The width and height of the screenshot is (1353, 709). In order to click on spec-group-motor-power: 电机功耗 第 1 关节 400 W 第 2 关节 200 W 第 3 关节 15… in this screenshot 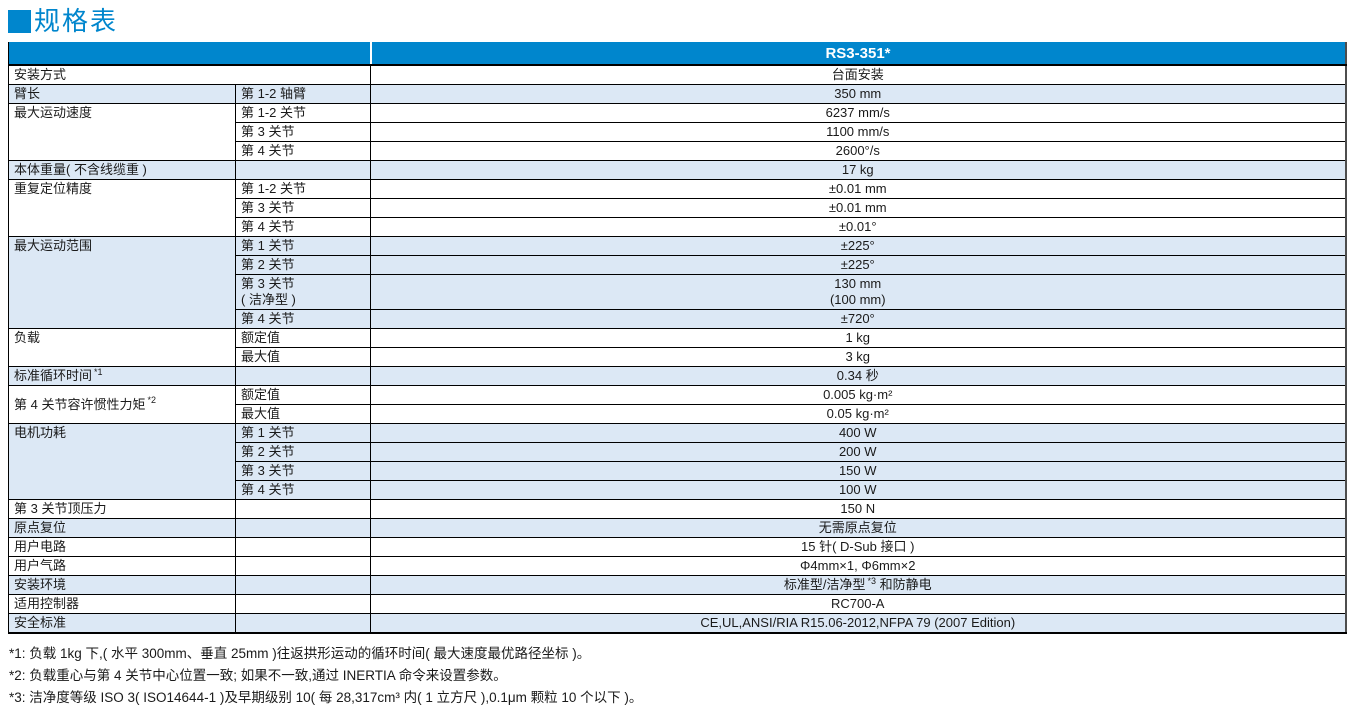, I will do `click(677, 461)`.